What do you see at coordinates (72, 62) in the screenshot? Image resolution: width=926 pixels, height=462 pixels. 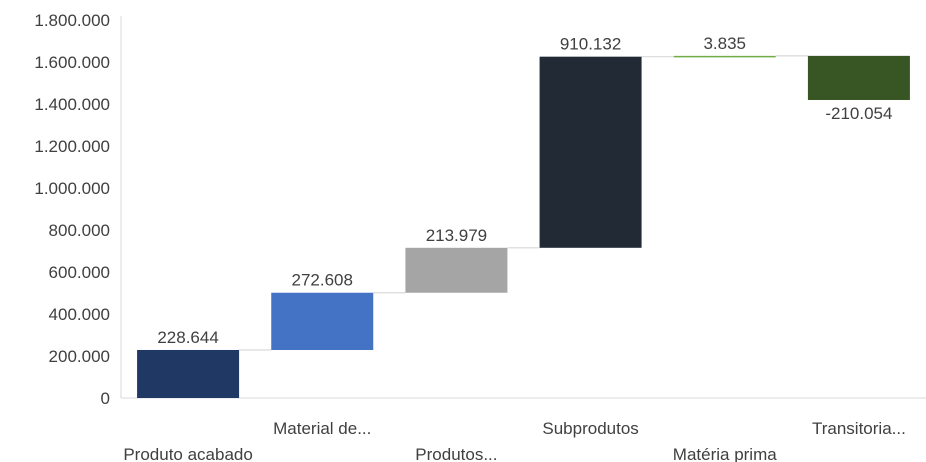 I see `y-tick-label: 1.600.000` at bounding box center [72, 62].